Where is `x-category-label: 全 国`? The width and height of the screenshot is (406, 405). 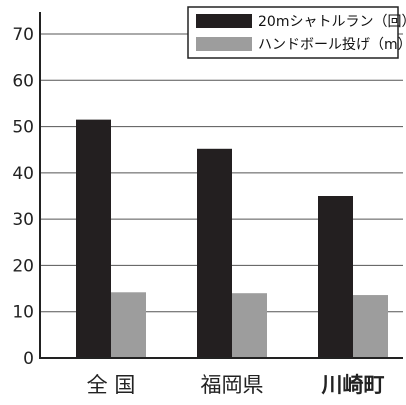 x-category-label: 全 国 is located at coordinates (111, 385).